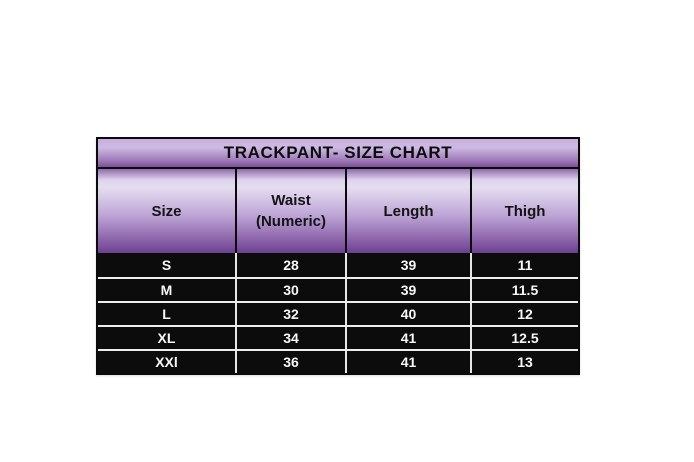 The width and height of the screenshot is (694, 462). Describe the element at coordinates (409, 314) in the screenshot. I see `table-cell-length: 40` at that location.